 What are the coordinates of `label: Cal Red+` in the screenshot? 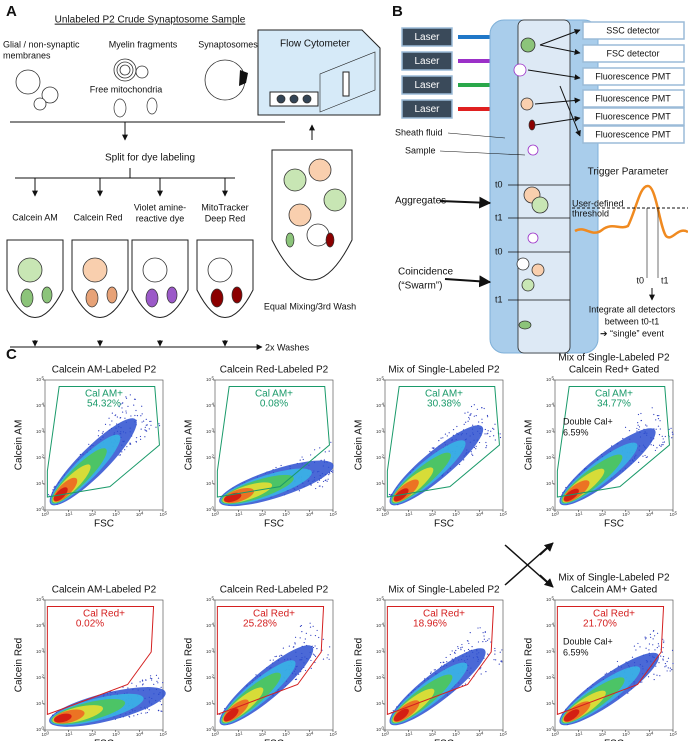 It's located at (614, 614).